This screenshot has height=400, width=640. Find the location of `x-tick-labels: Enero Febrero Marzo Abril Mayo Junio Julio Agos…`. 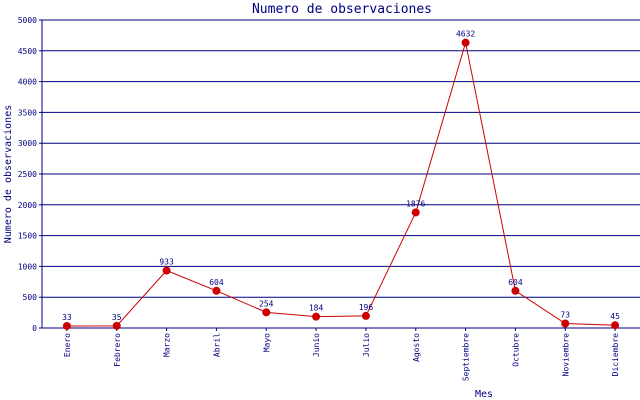

x-tick-labels: Enero Febrero Marzo Abril Mayo Junio Julio Agos… is located at coordinates (341, 357).